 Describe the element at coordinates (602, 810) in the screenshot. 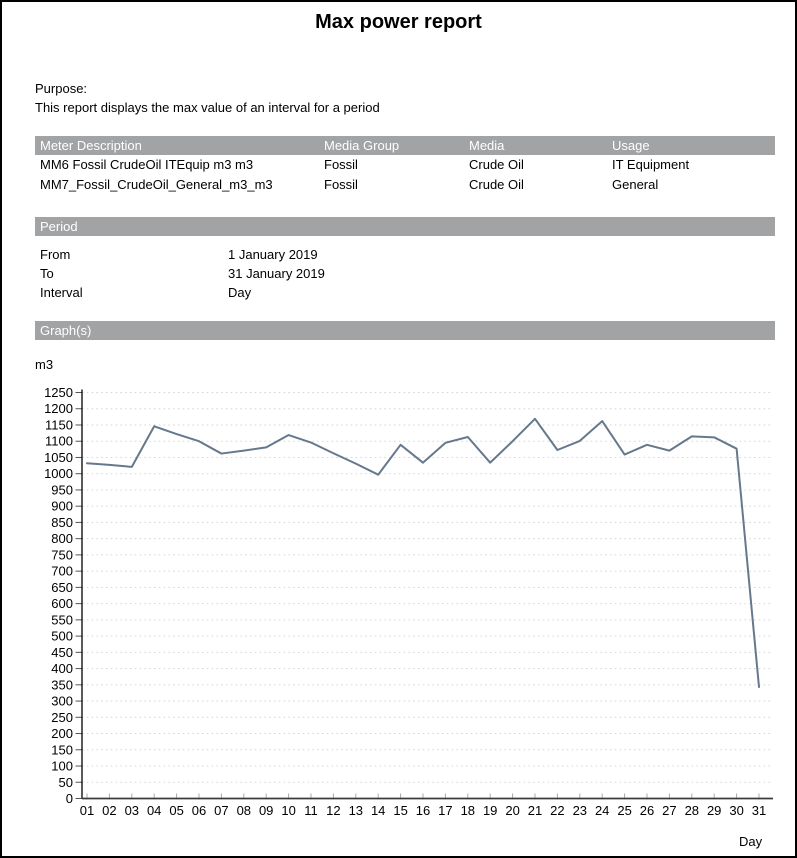

I see `x-tick-label: 24` at that location.